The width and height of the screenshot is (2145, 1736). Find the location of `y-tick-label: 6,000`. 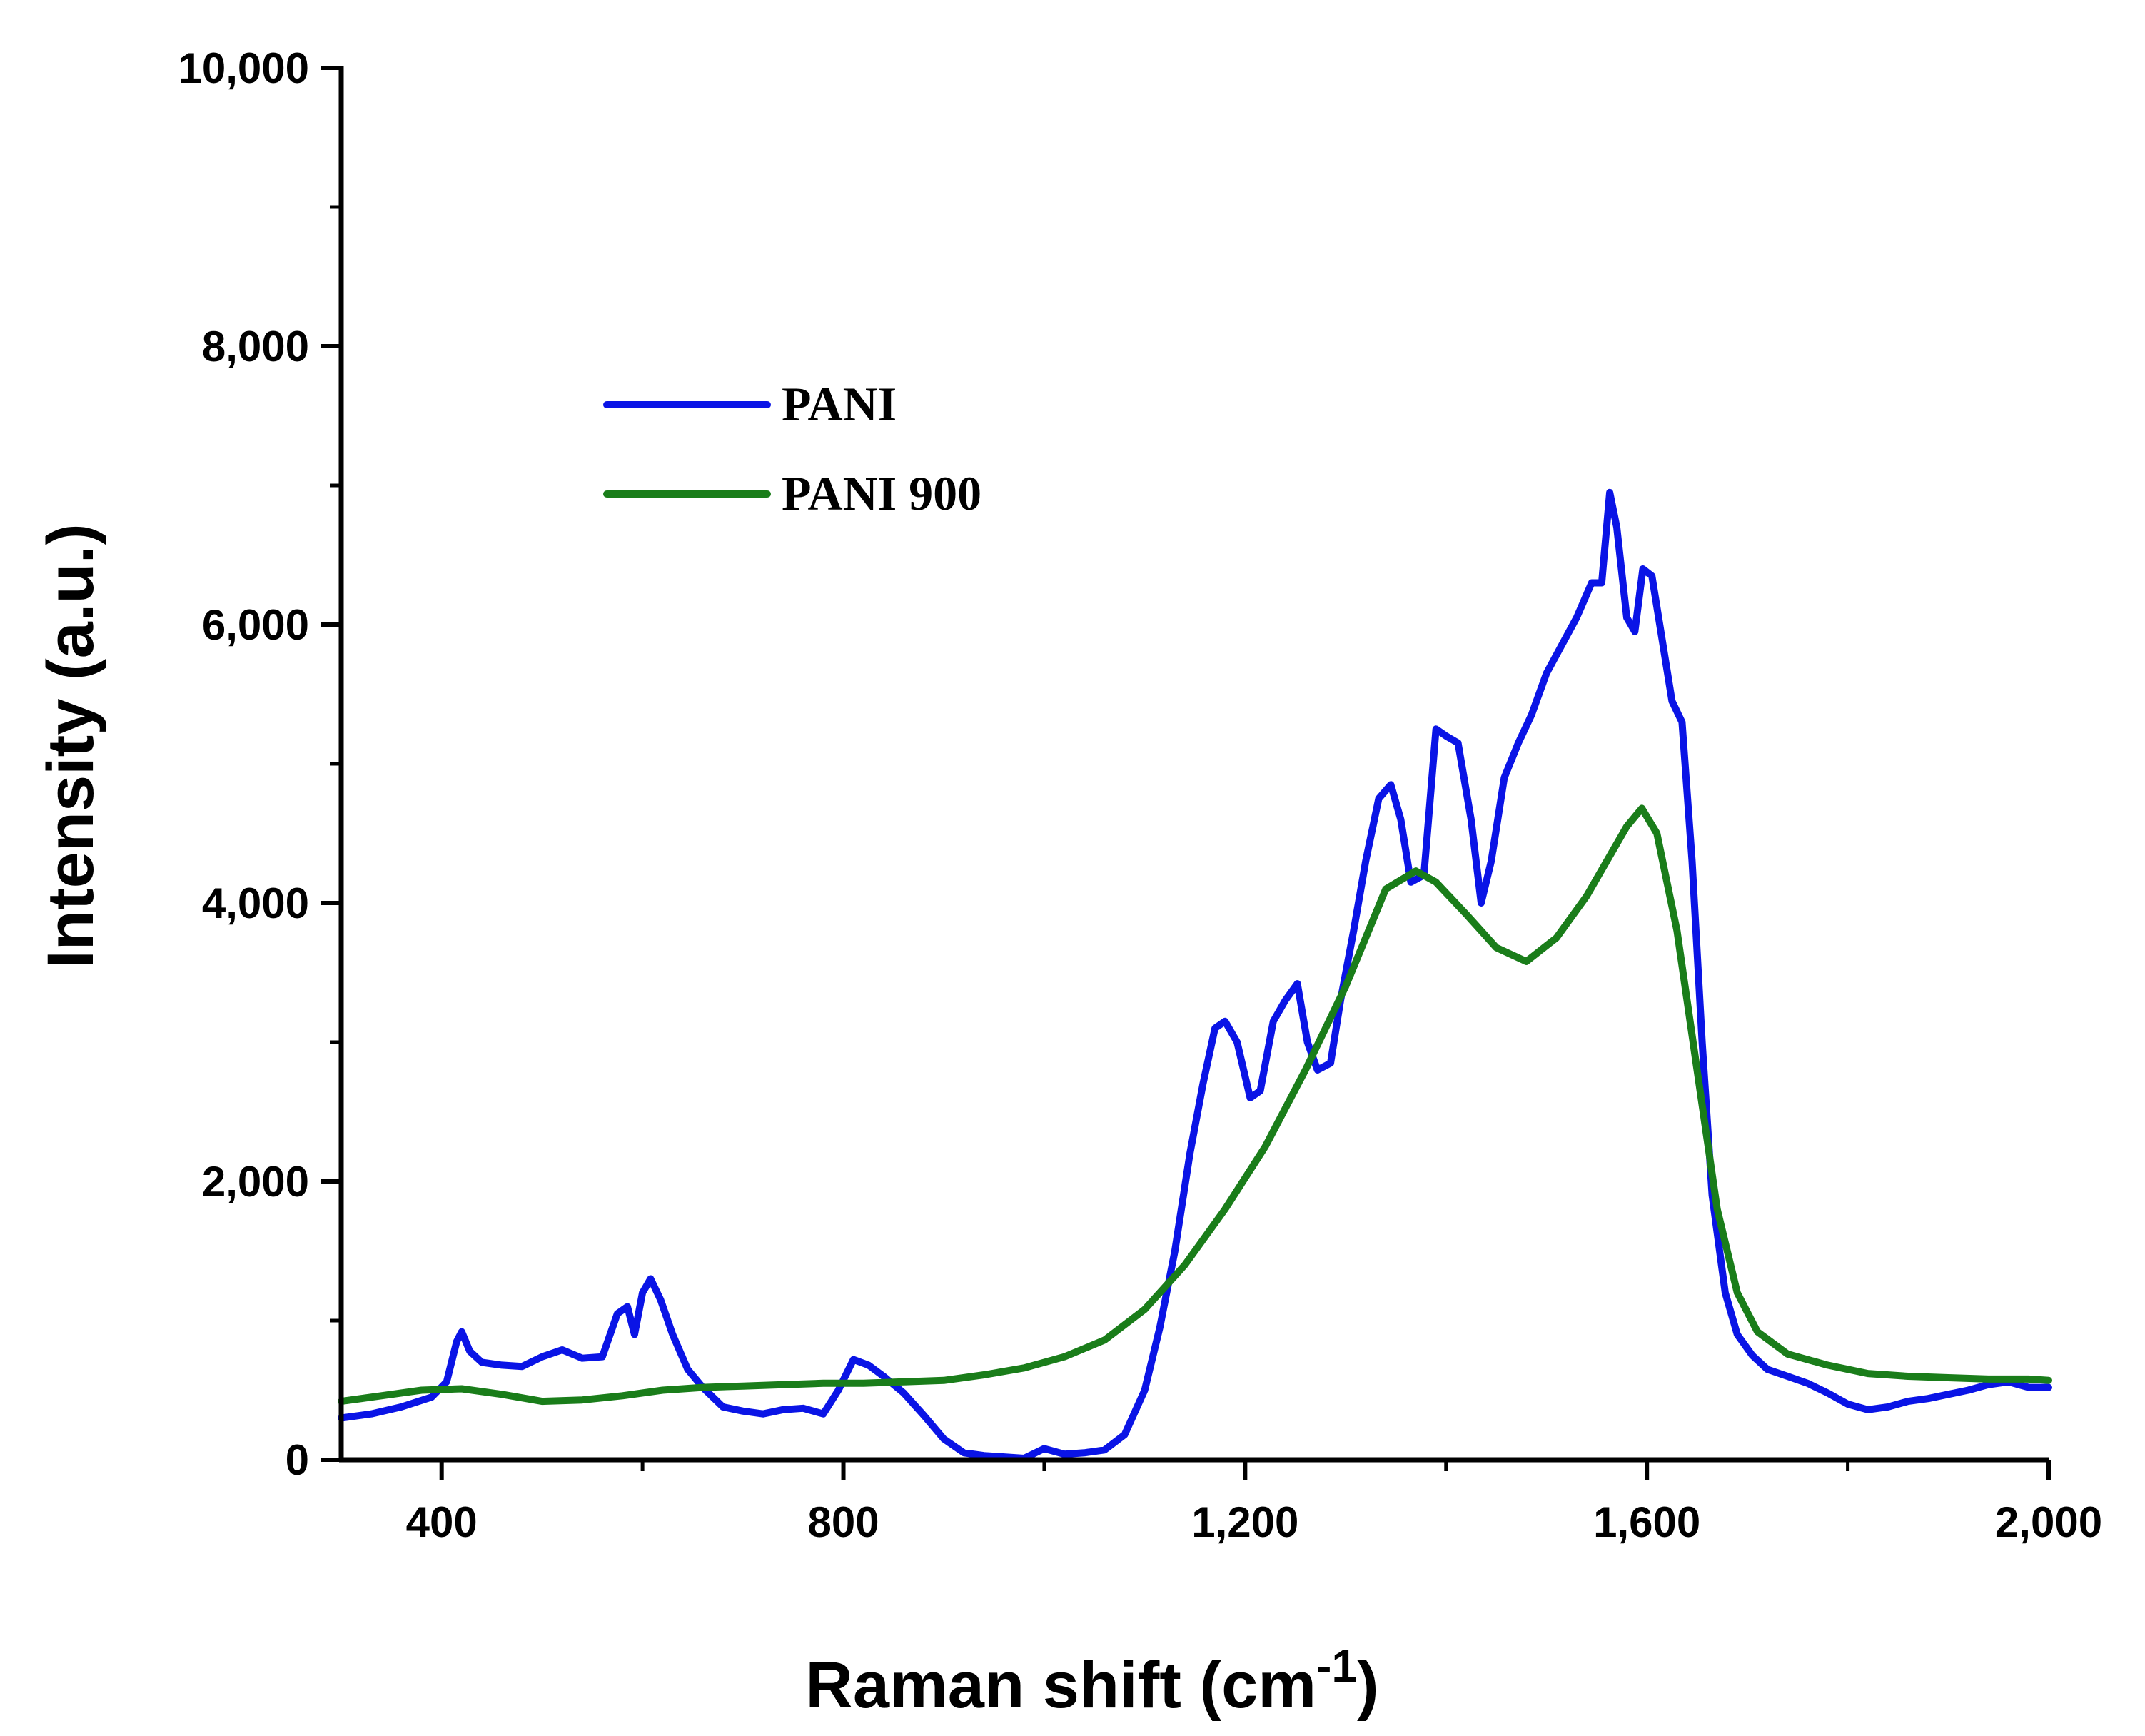

y-tick-label: 6,000 is located at coordinates (255, 625).